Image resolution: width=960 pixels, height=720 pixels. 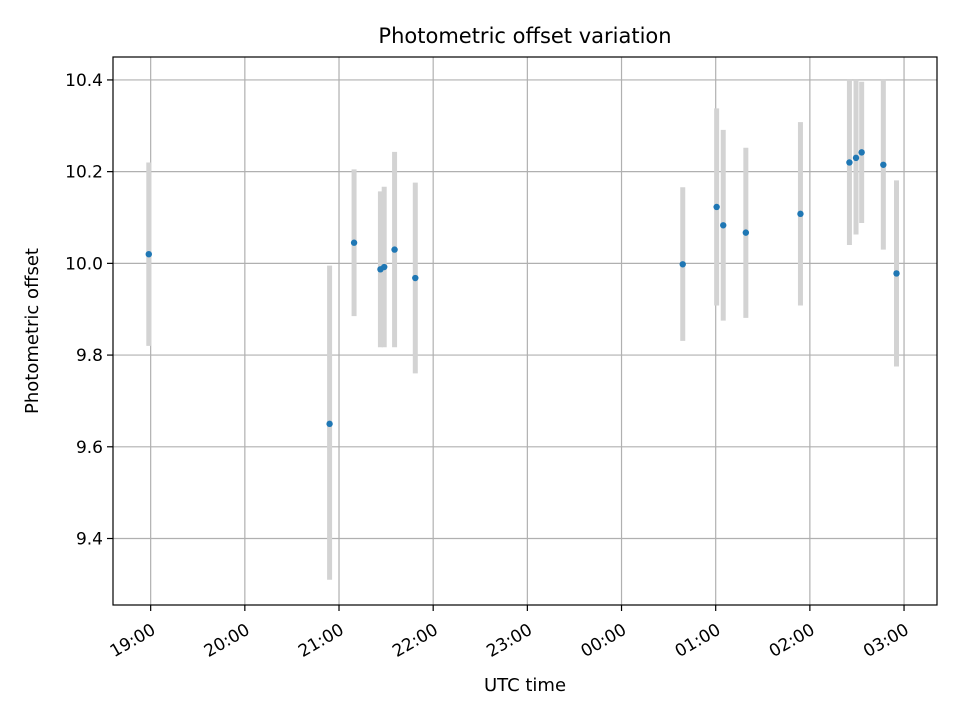 What do you see at coordinates (89, 356) in the screenshot?
I see `y-tick-label: 9.8` at bounding box center [89, 356].